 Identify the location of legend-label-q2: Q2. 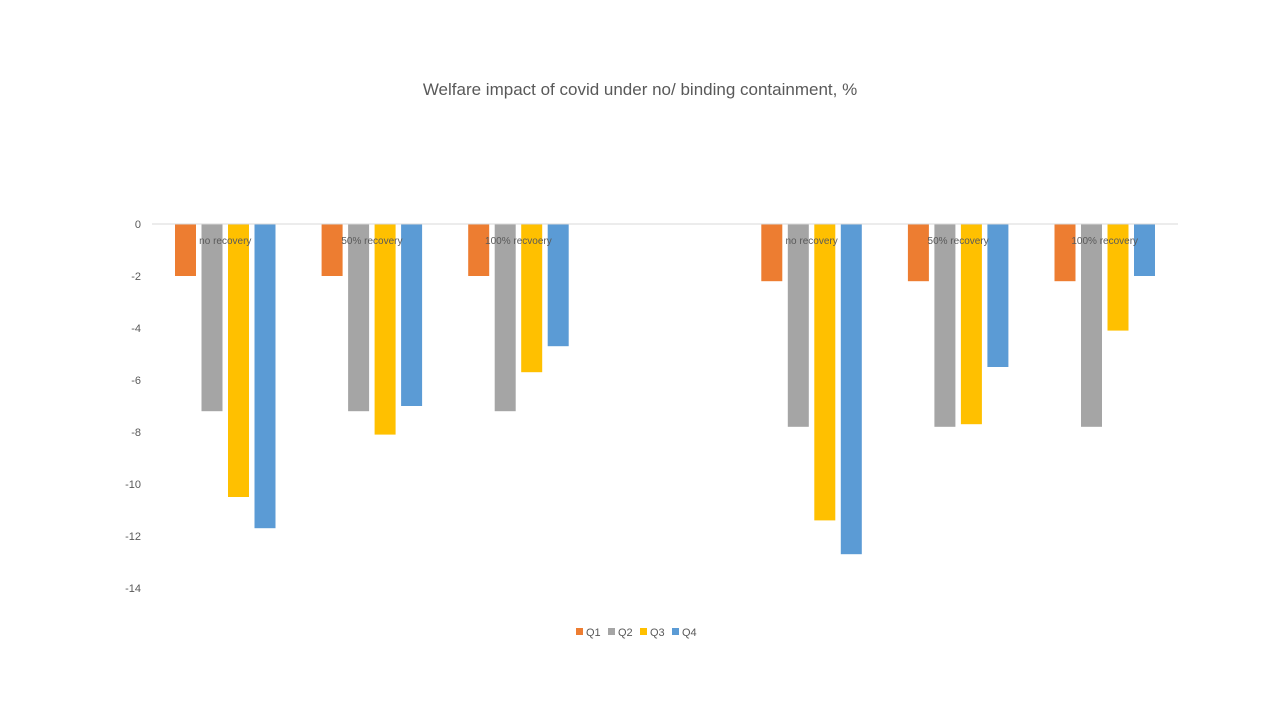
(625, 633).